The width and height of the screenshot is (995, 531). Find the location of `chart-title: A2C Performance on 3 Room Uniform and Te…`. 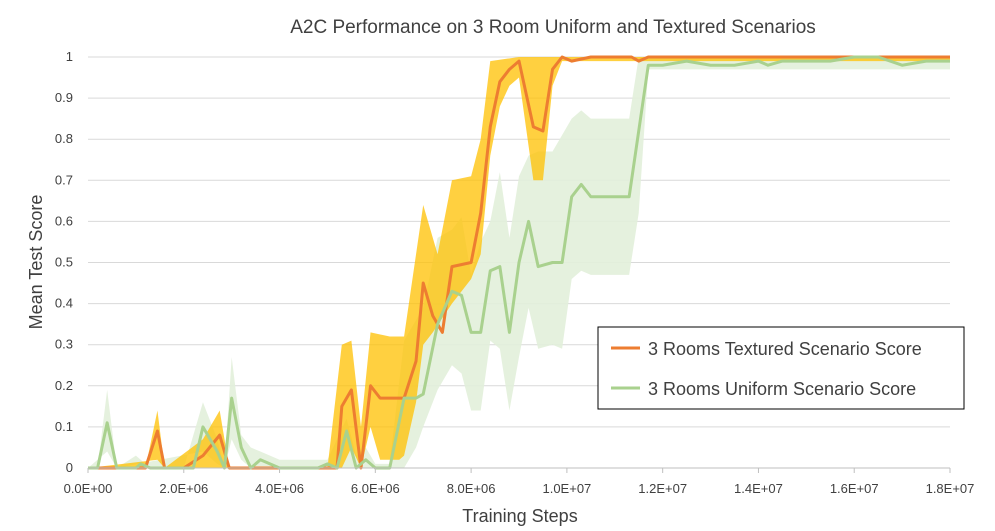

chart-title: A2C Performance on 3 Room Uniform and Te… is located at coordinates (553, 27).